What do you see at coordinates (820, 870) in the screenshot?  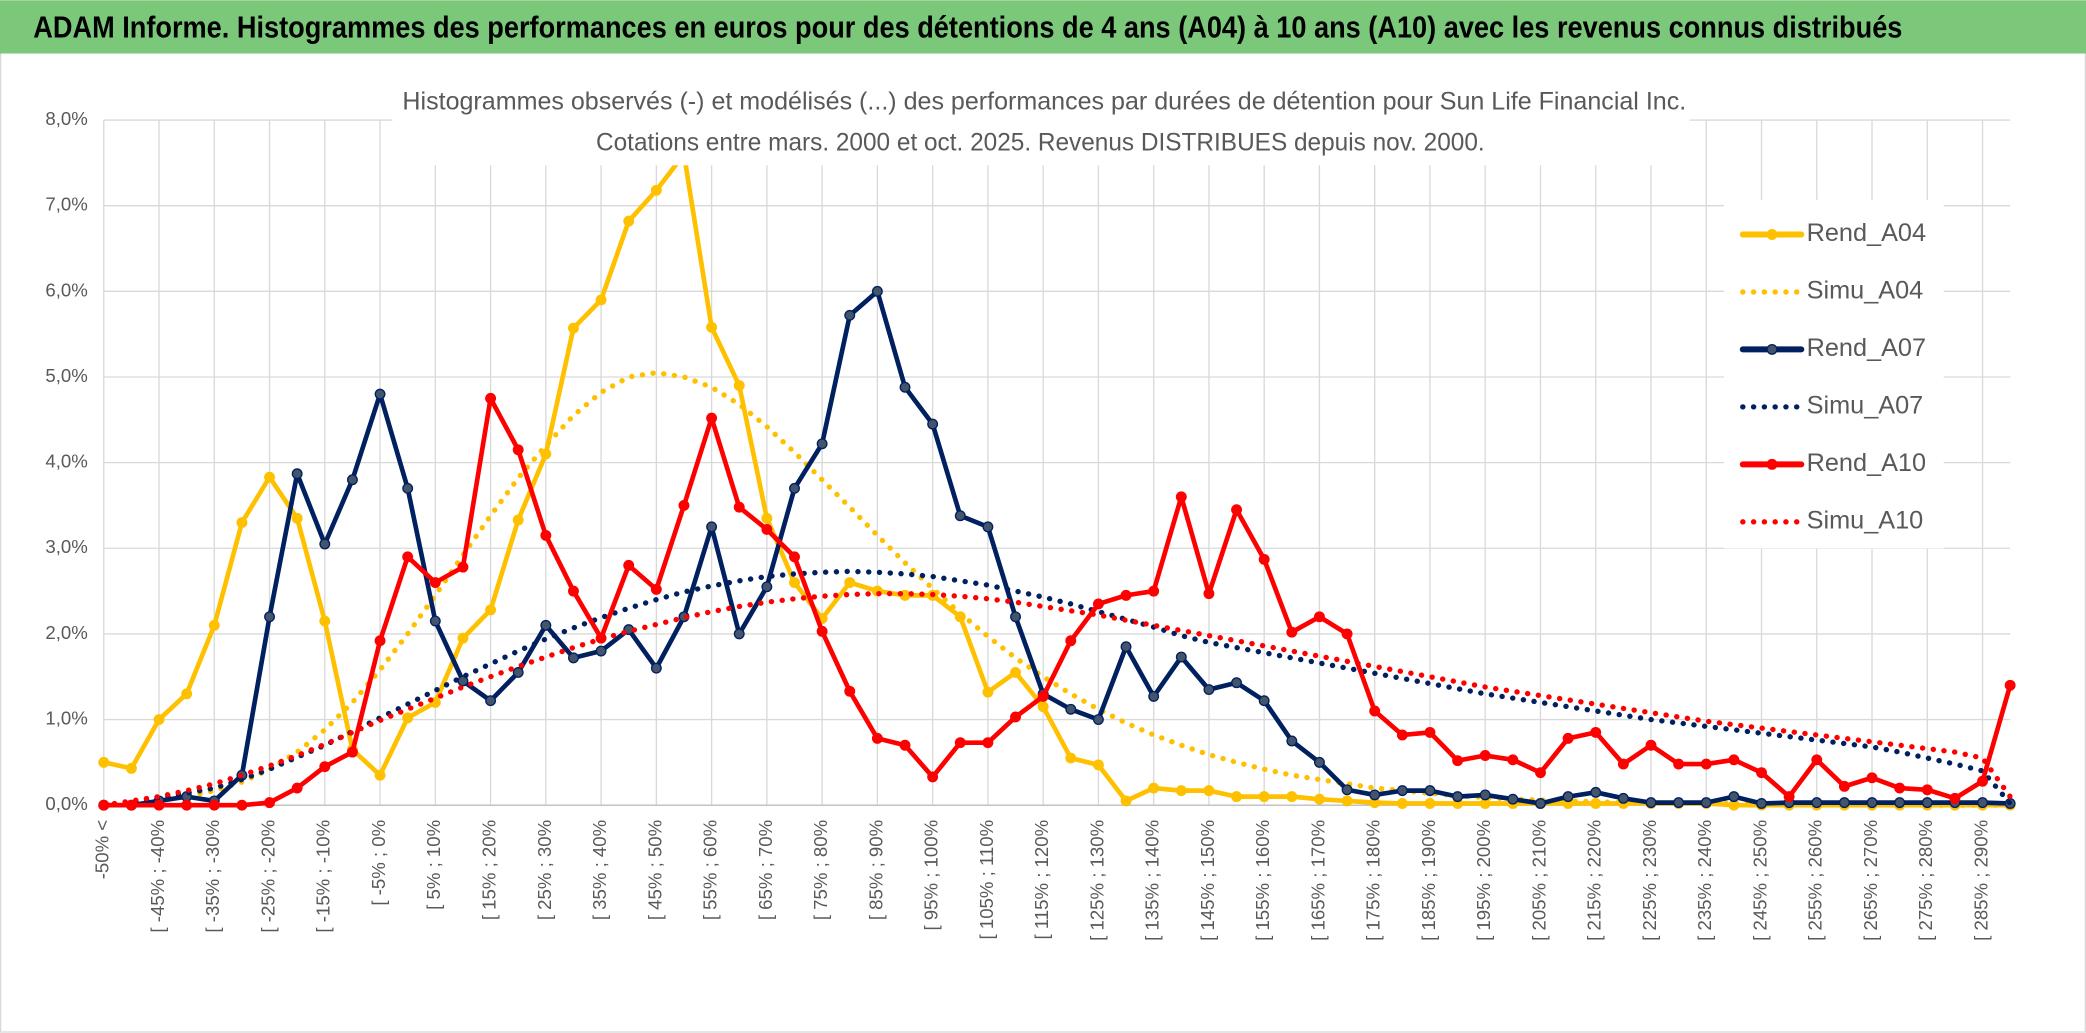 I see `x-tick-label: [ 75% ; 80%` at bounding box center [820, 870].